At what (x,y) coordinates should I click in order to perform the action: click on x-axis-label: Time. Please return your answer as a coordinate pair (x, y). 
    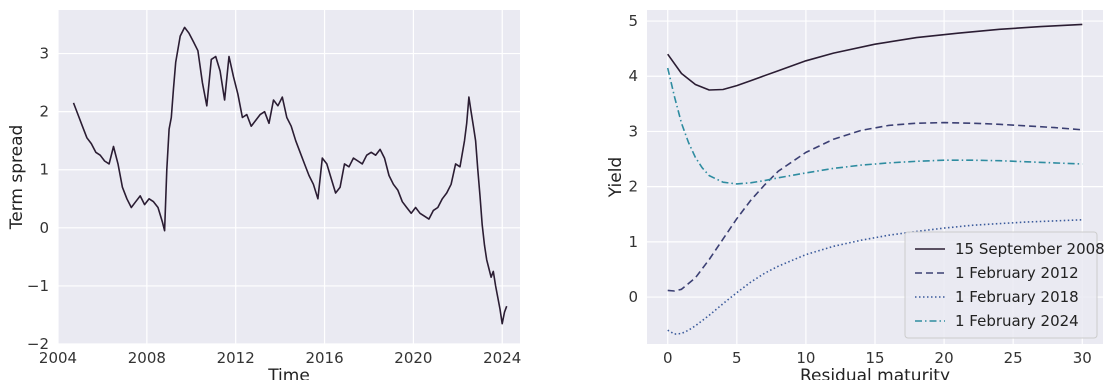
    Looking at the image, I should click on (288, 373).